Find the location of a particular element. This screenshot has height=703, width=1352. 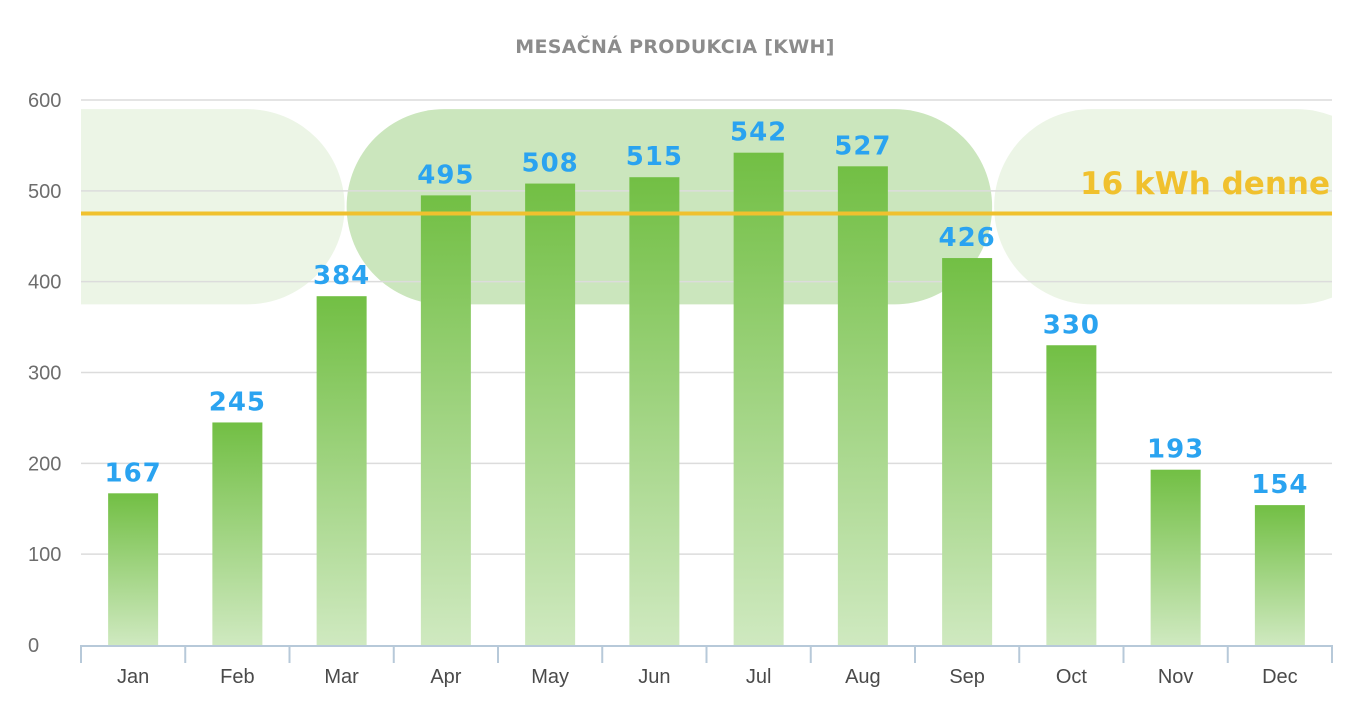

x-tick-label: Jun is located at coordinates (654, 677).